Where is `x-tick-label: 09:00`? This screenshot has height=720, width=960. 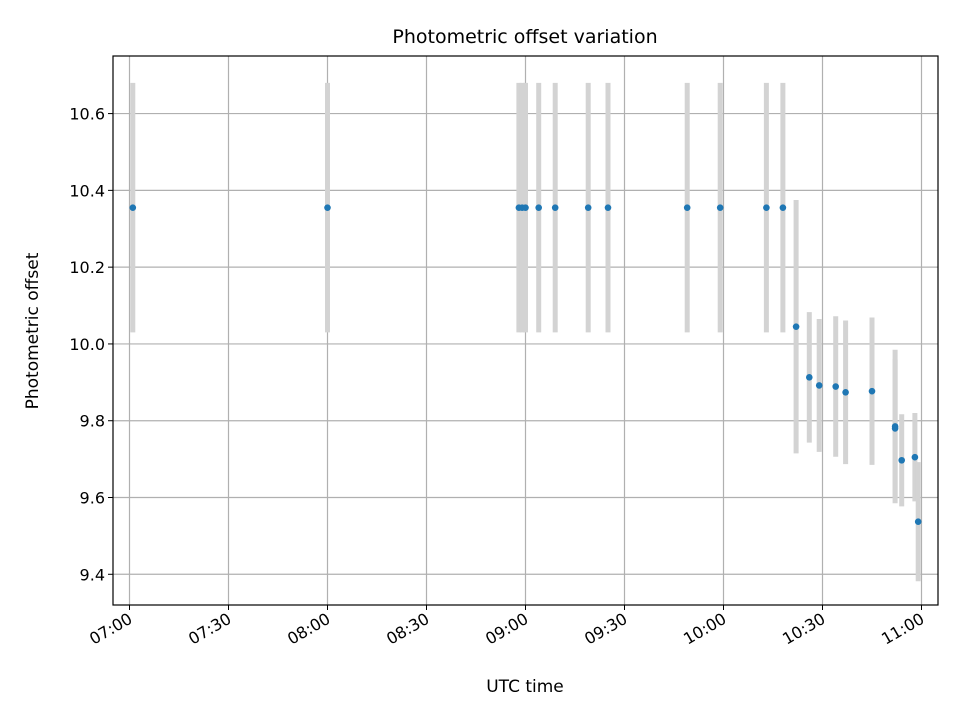
x-tick-label: 09:00 is located at coordinates (506, 629).